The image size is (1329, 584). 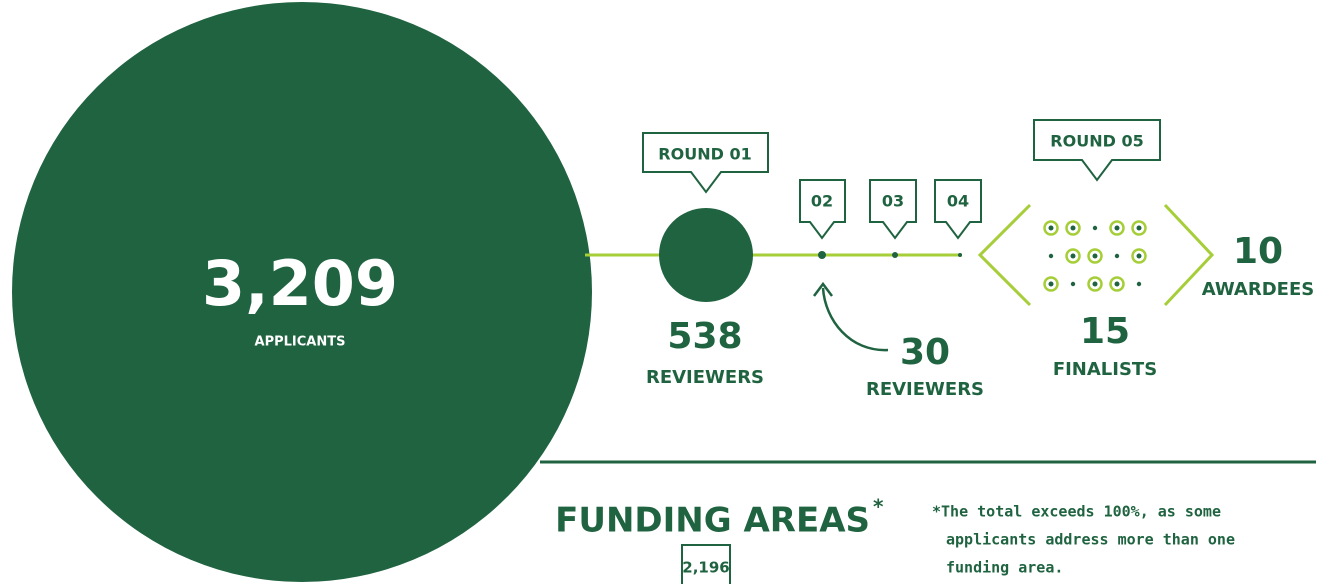 I want to click on value: 2,196, so click(x=705, y=568).